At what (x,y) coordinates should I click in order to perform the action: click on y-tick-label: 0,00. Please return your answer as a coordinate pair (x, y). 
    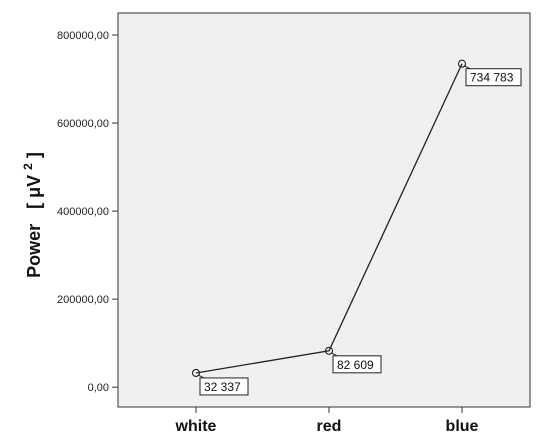
    Looking at the image, I should click on (98, 388).